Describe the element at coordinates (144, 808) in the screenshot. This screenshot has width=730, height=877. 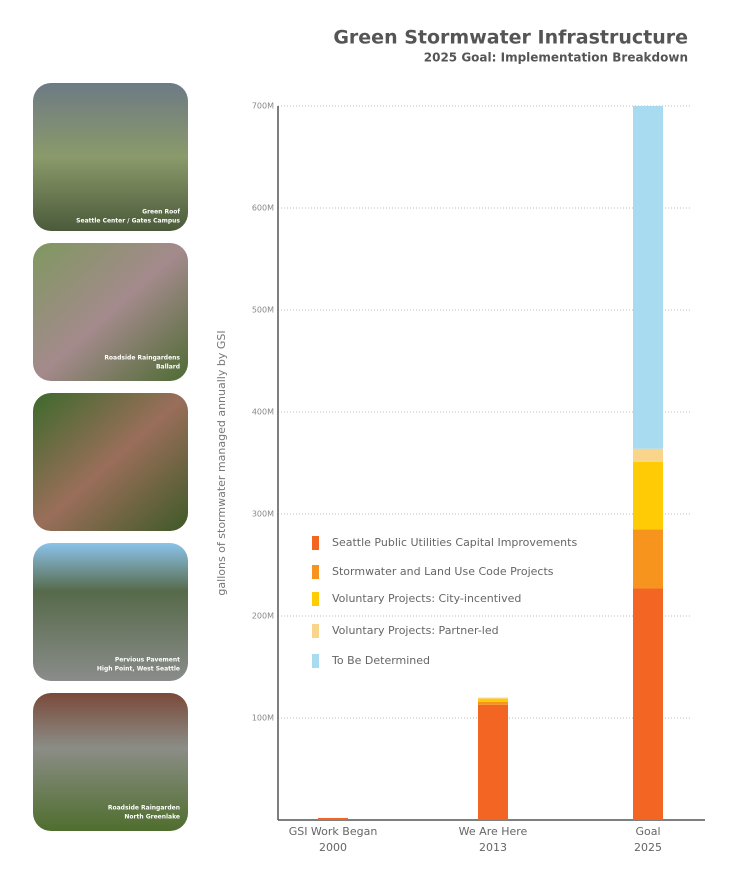
I see `photo-caption: Roadside Raingarden` at that location.